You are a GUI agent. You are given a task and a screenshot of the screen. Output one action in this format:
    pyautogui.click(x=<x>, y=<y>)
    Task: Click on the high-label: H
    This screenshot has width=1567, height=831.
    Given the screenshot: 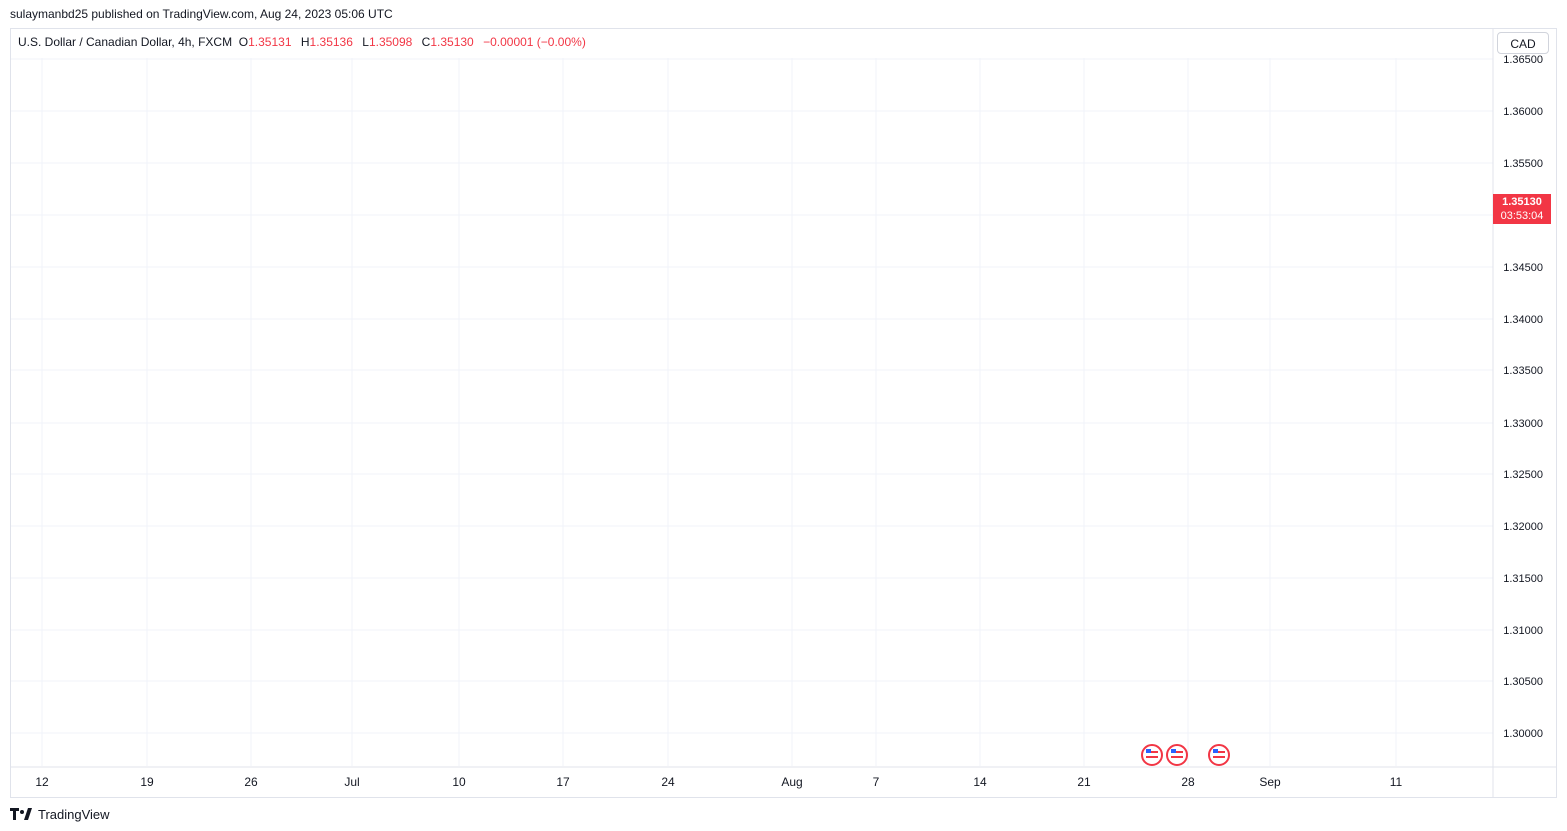 What is the action you would take?
    pyautogui.click(x=305, y=42)
    